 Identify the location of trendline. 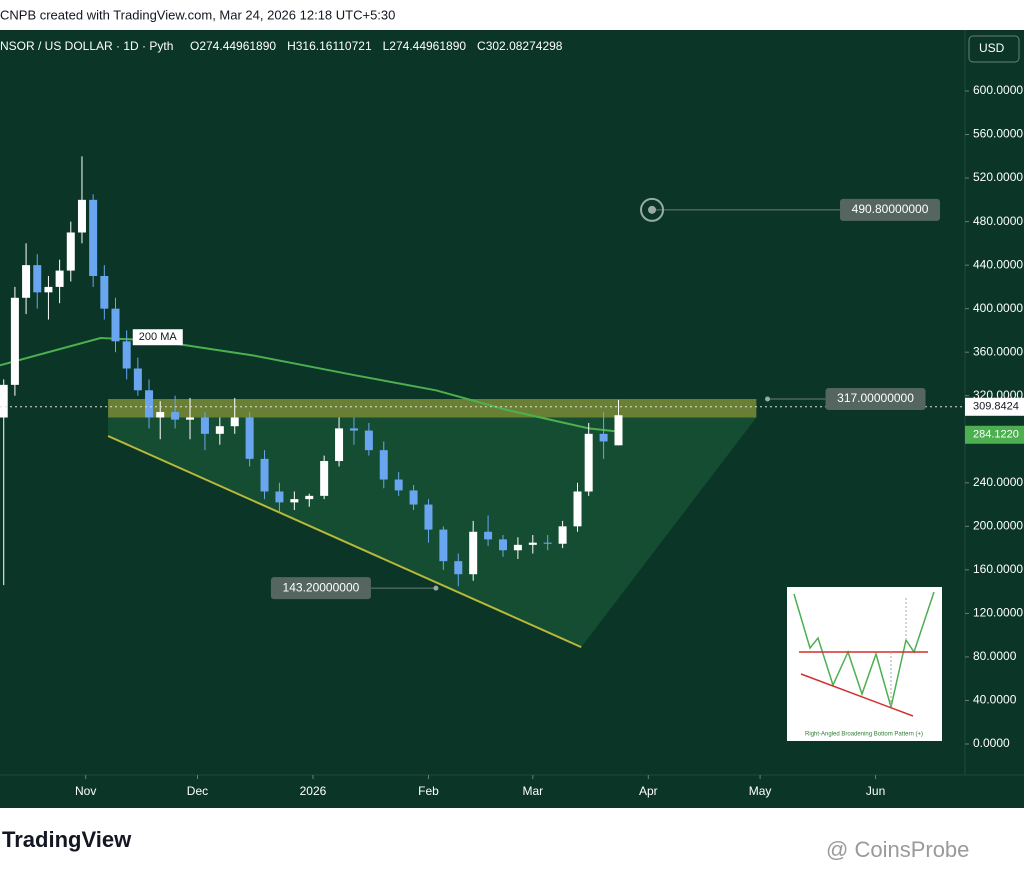
(344, 542).